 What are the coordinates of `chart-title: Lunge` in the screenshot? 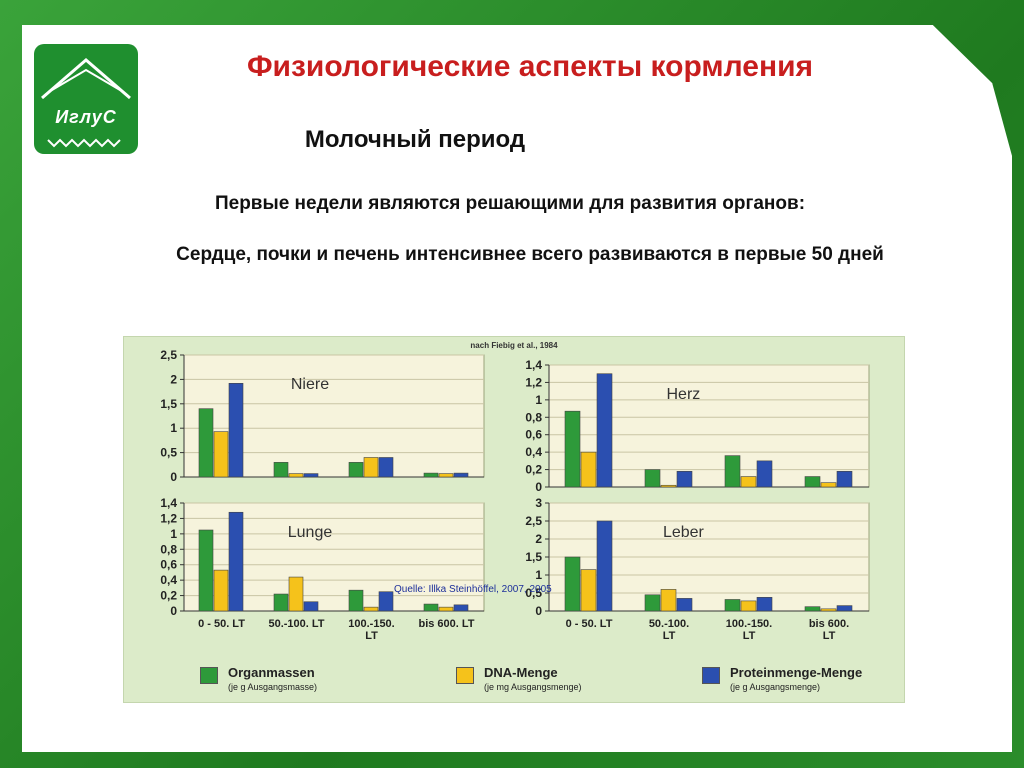 It's located at (310, 532).